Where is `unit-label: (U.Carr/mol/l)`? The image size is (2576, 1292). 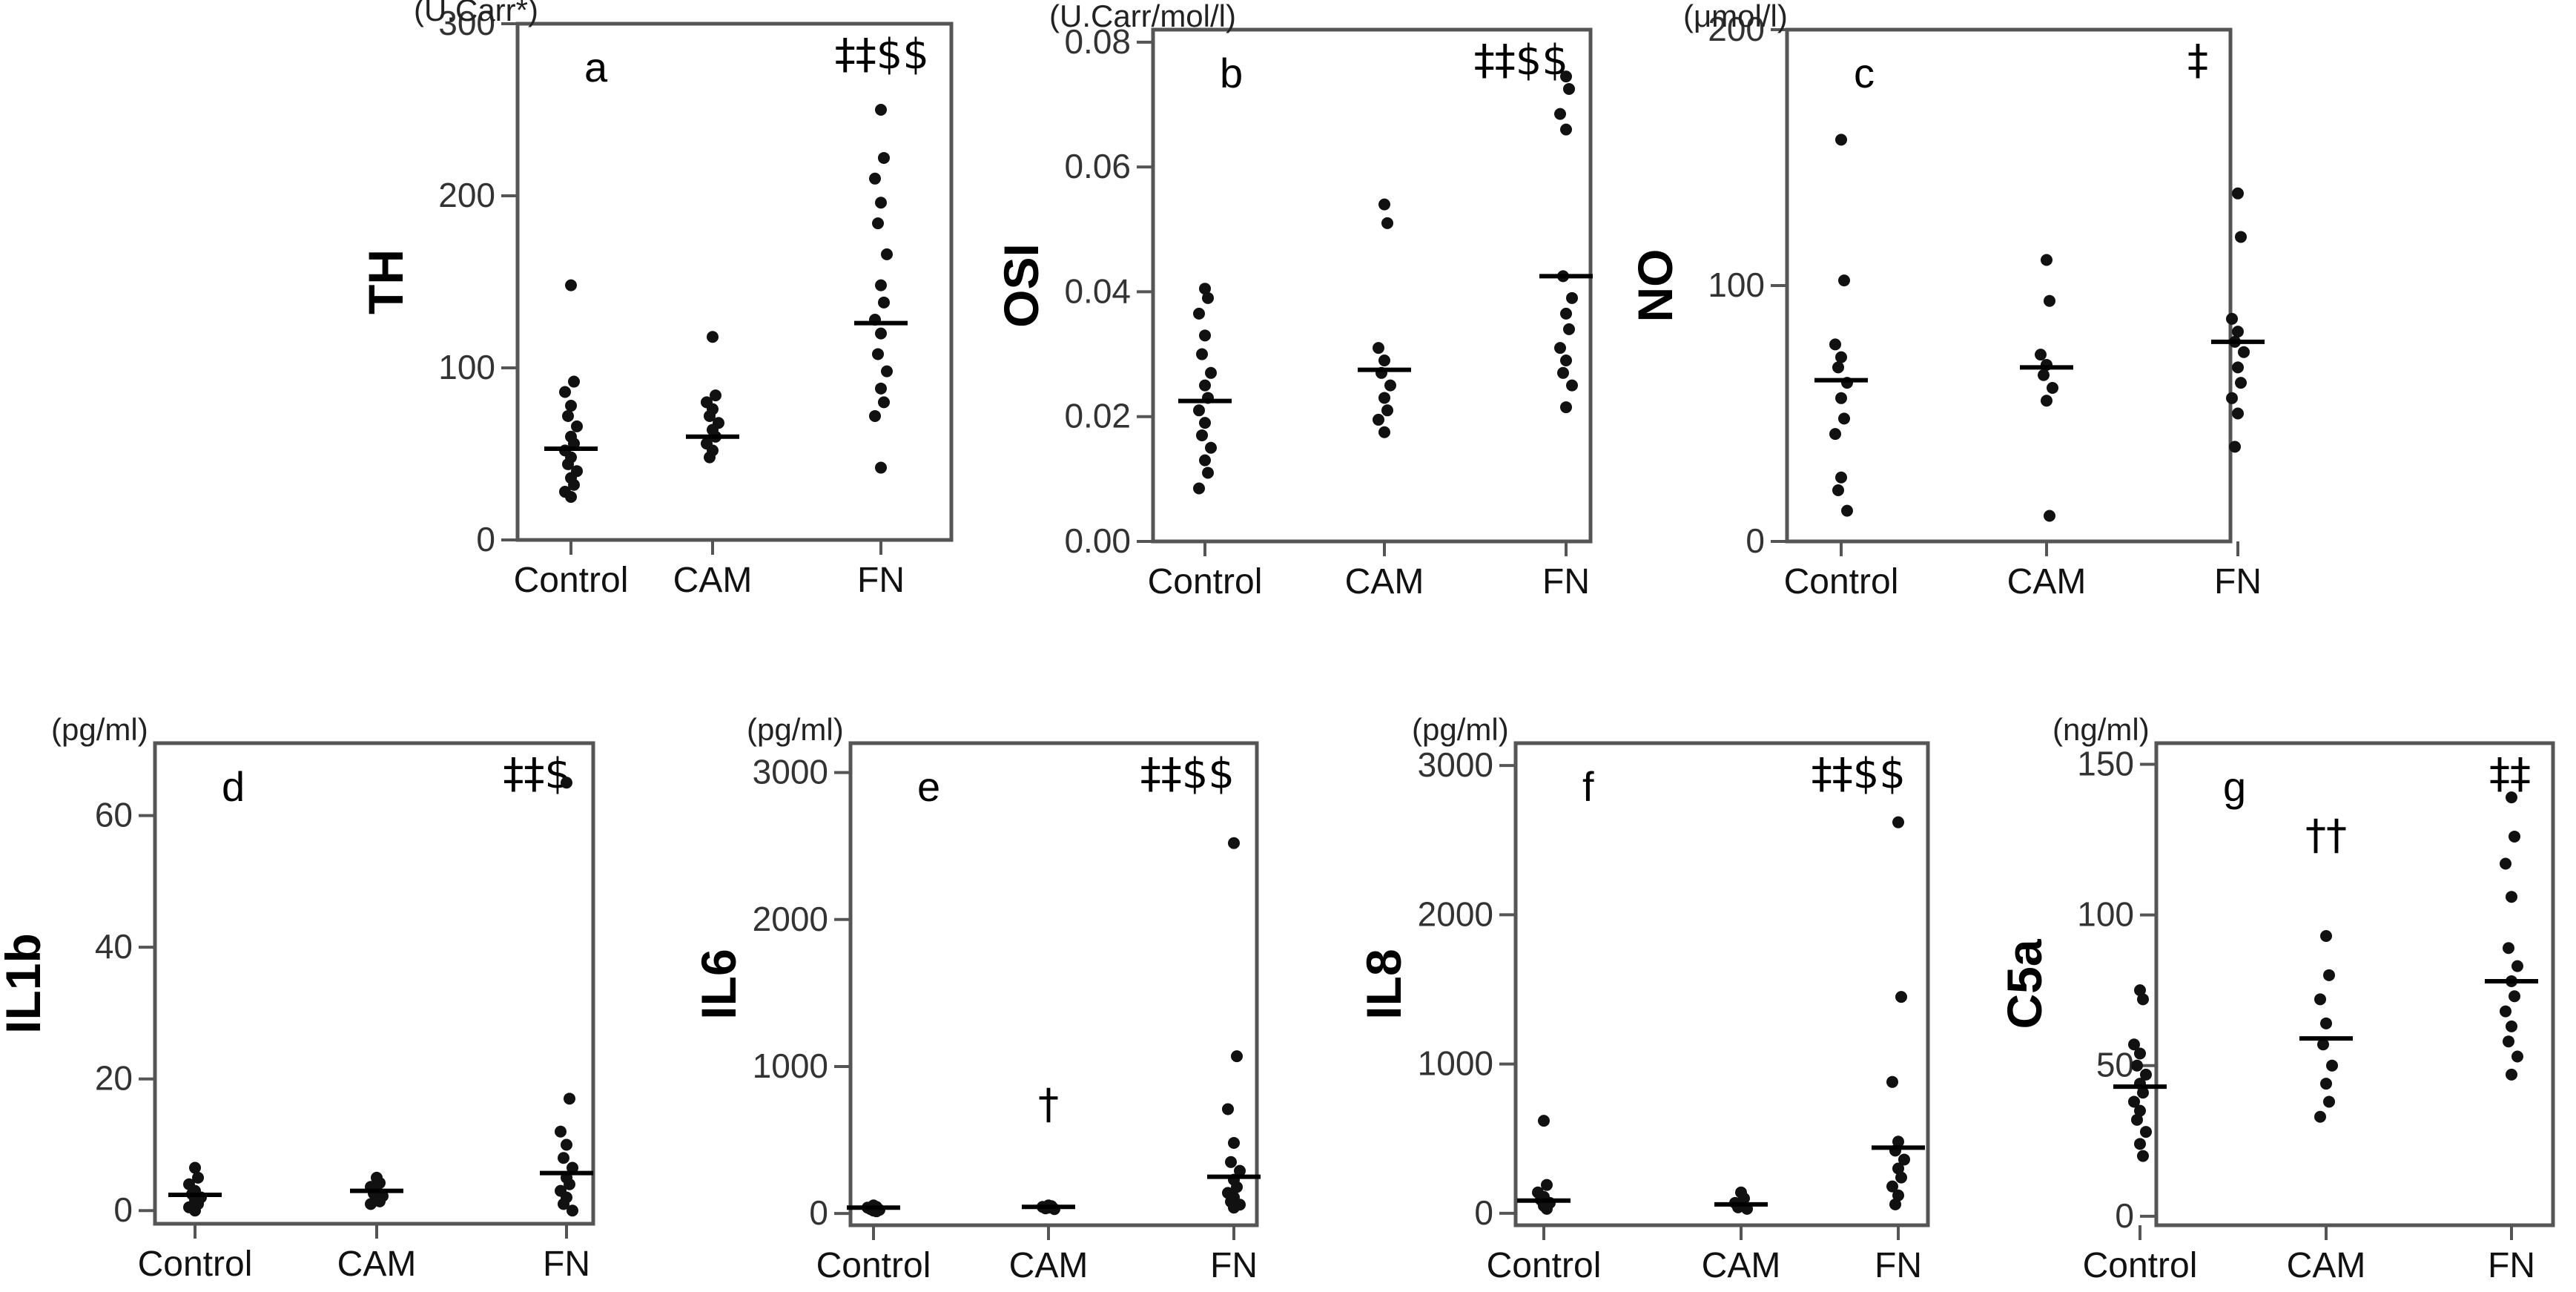
unit-label: (U.Carr/mol/l) is located at coordinates (1142, 16).